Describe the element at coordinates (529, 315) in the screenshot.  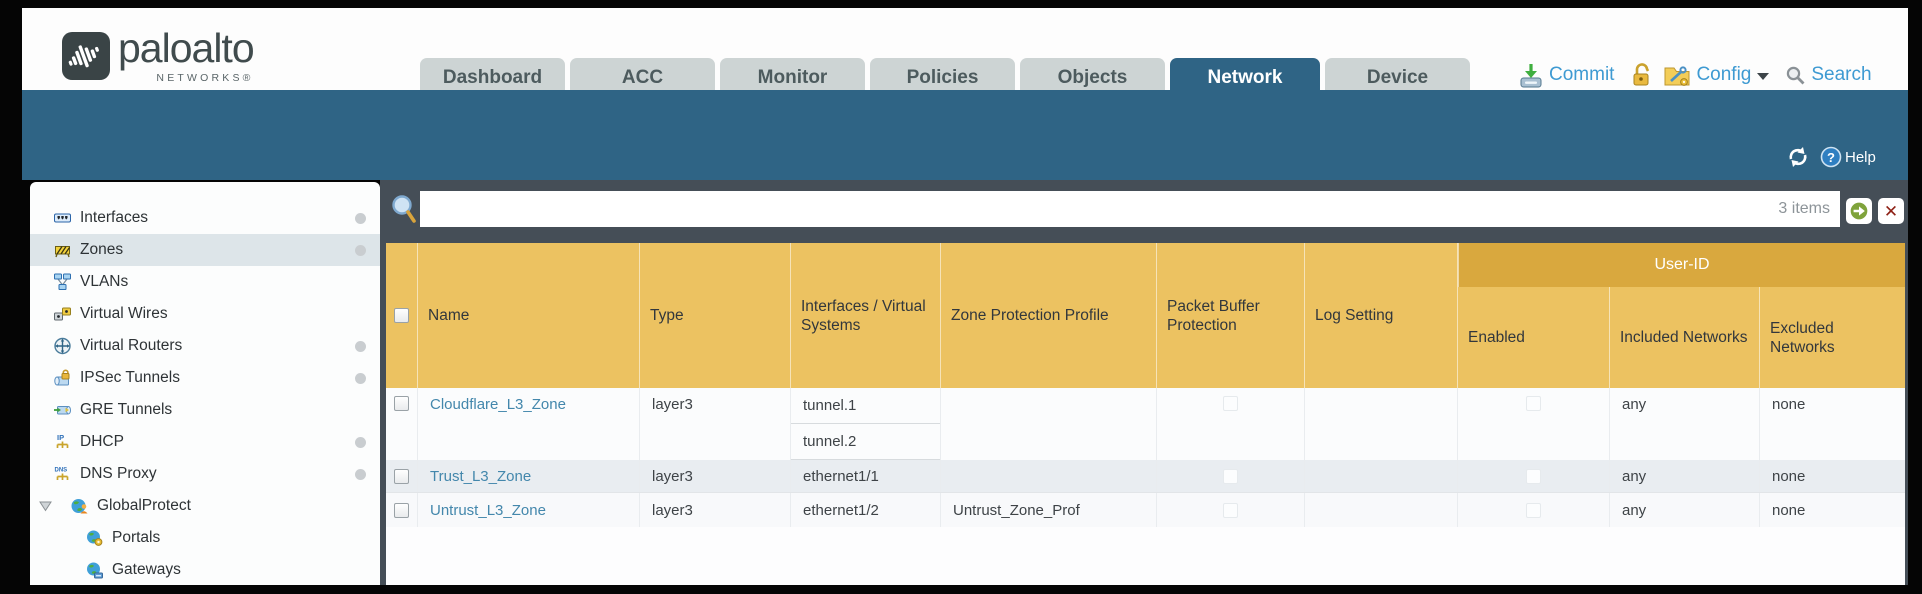
I see `col-header-name: Name` at that location.